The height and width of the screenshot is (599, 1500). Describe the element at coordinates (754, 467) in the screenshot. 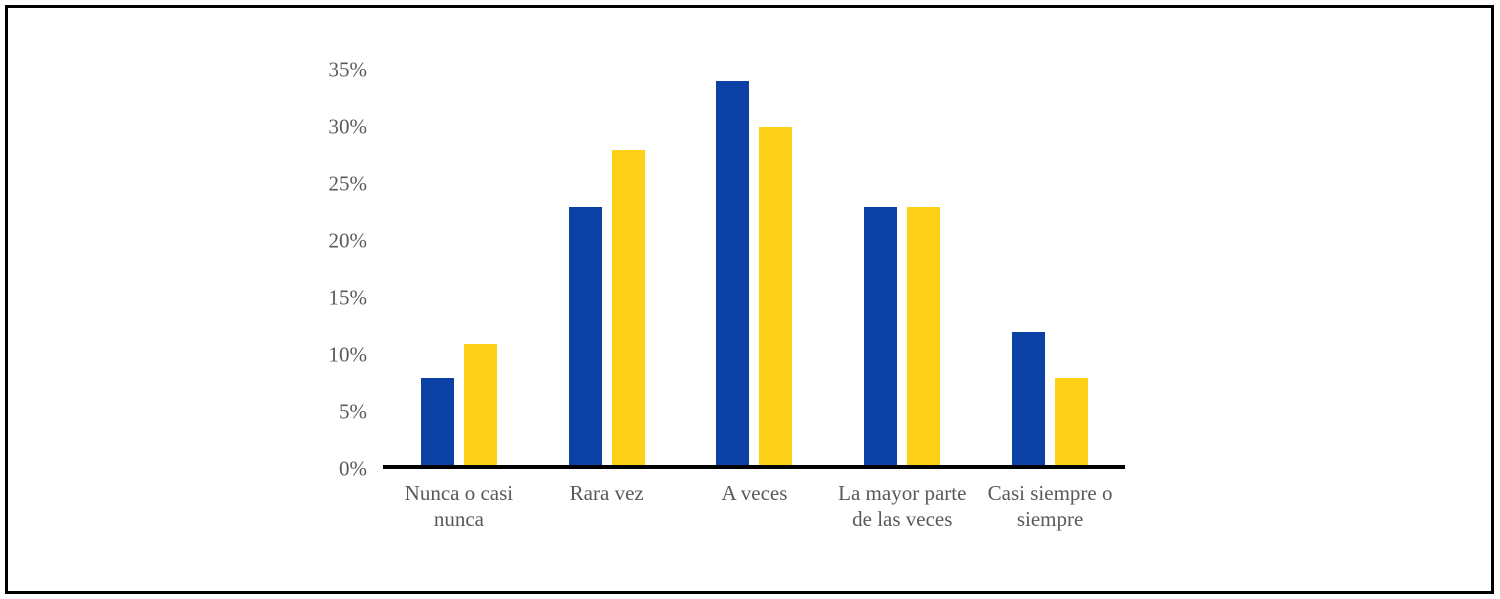

I see `x-axis-line` at that location.